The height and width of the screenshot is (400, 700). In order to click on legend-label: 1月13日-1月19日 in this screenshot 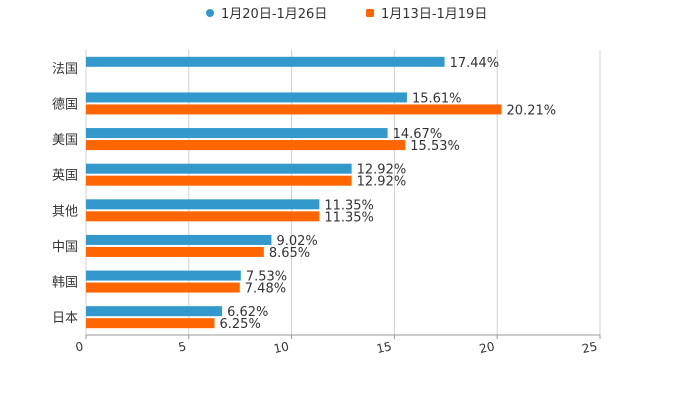, I will do `click(434, 14)`.